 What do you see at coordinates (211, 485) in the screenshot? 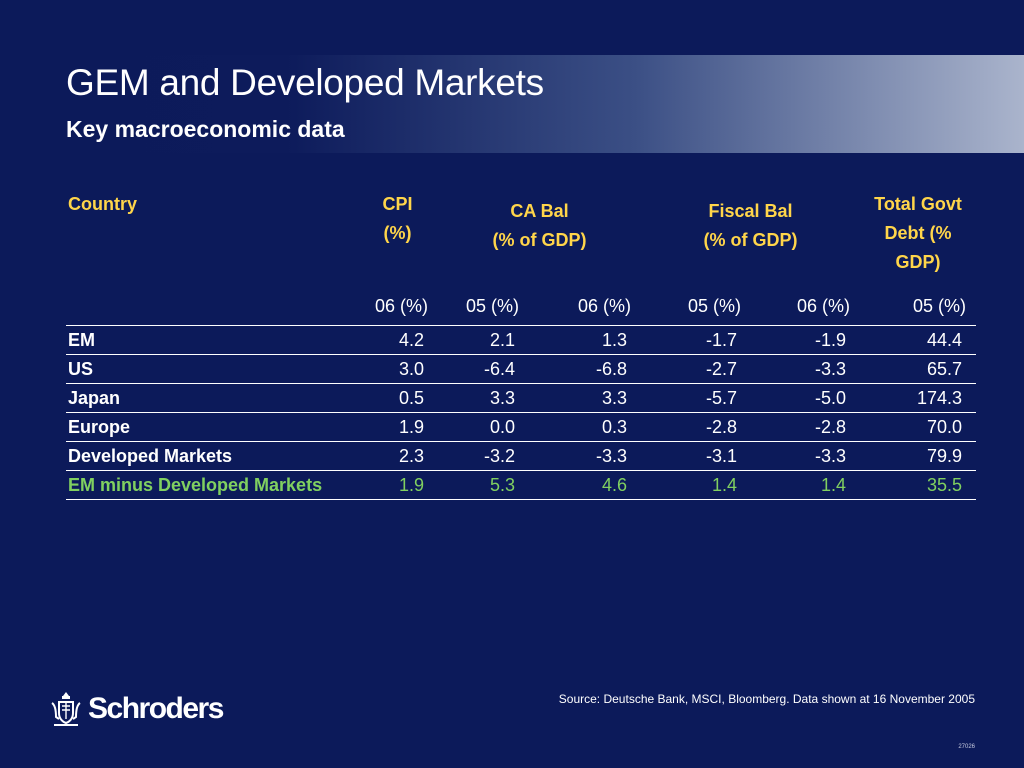
I see `row-label: EM minus Developed Markets` at bounding box center [211, 485].